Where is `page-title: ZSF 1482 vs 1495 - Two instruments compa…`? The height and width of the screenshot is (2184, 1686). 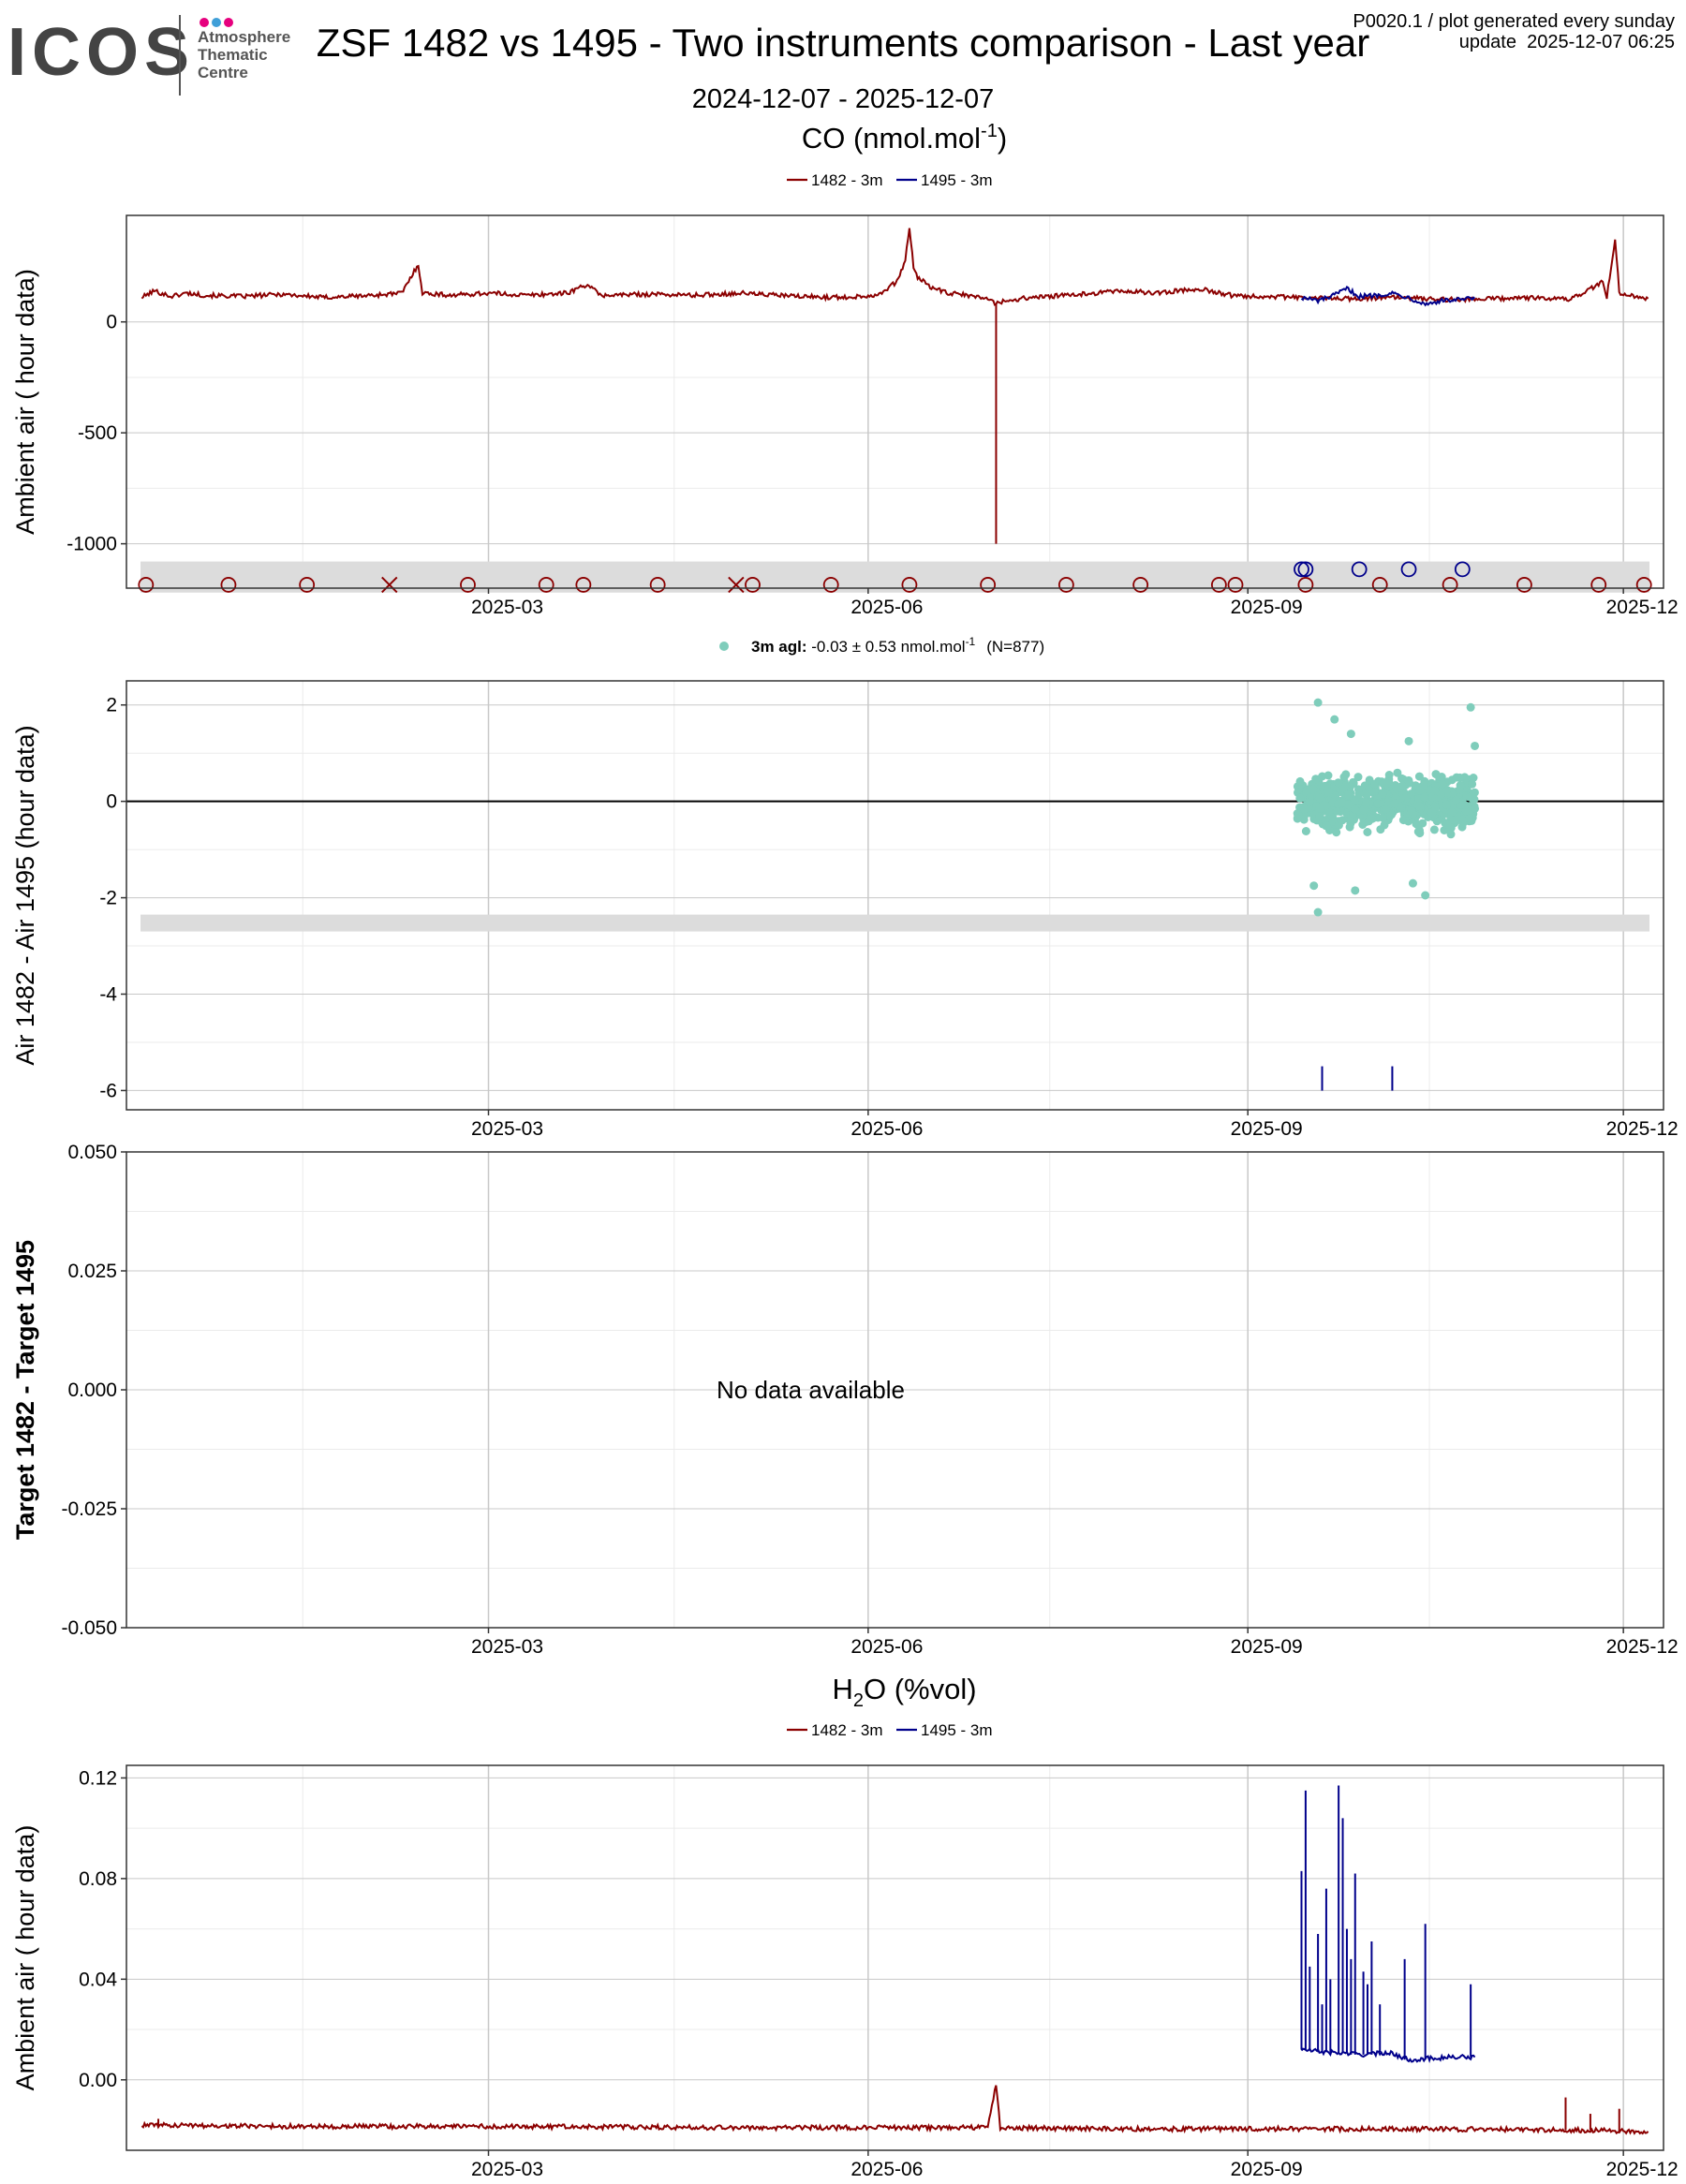
page-title: ZSF 1482 vs 1495 - Two instruments compa… is located at coordinates (843, 43).